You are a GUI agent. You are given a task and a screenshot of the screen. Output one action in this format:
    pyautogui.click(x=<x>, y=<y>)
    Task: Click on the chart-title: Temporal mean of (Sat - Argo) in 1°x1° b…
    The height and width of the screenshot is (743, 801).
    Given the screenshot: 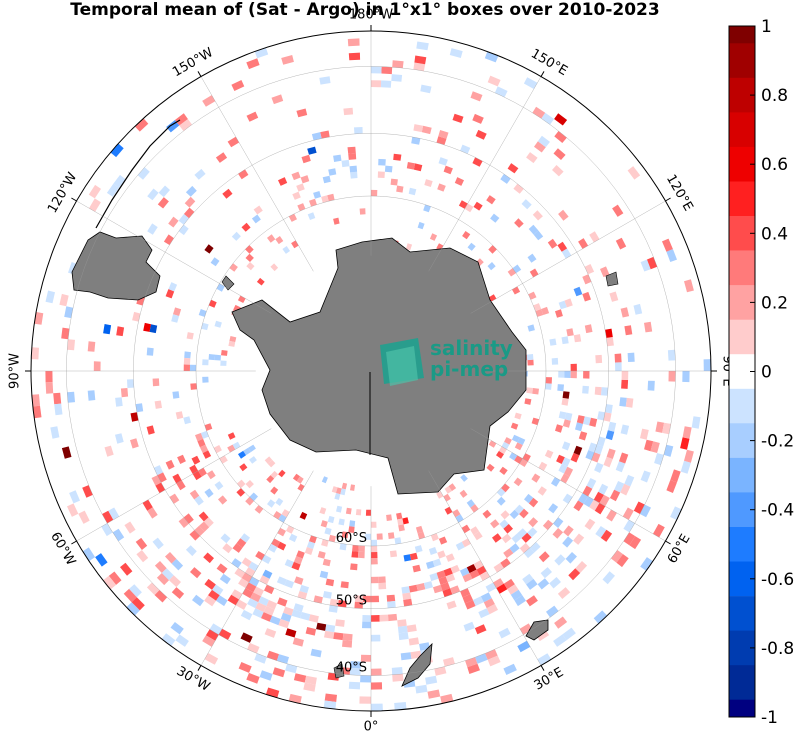 What is the action you would take?
    pyautogui.click(x=365, y=10)
    